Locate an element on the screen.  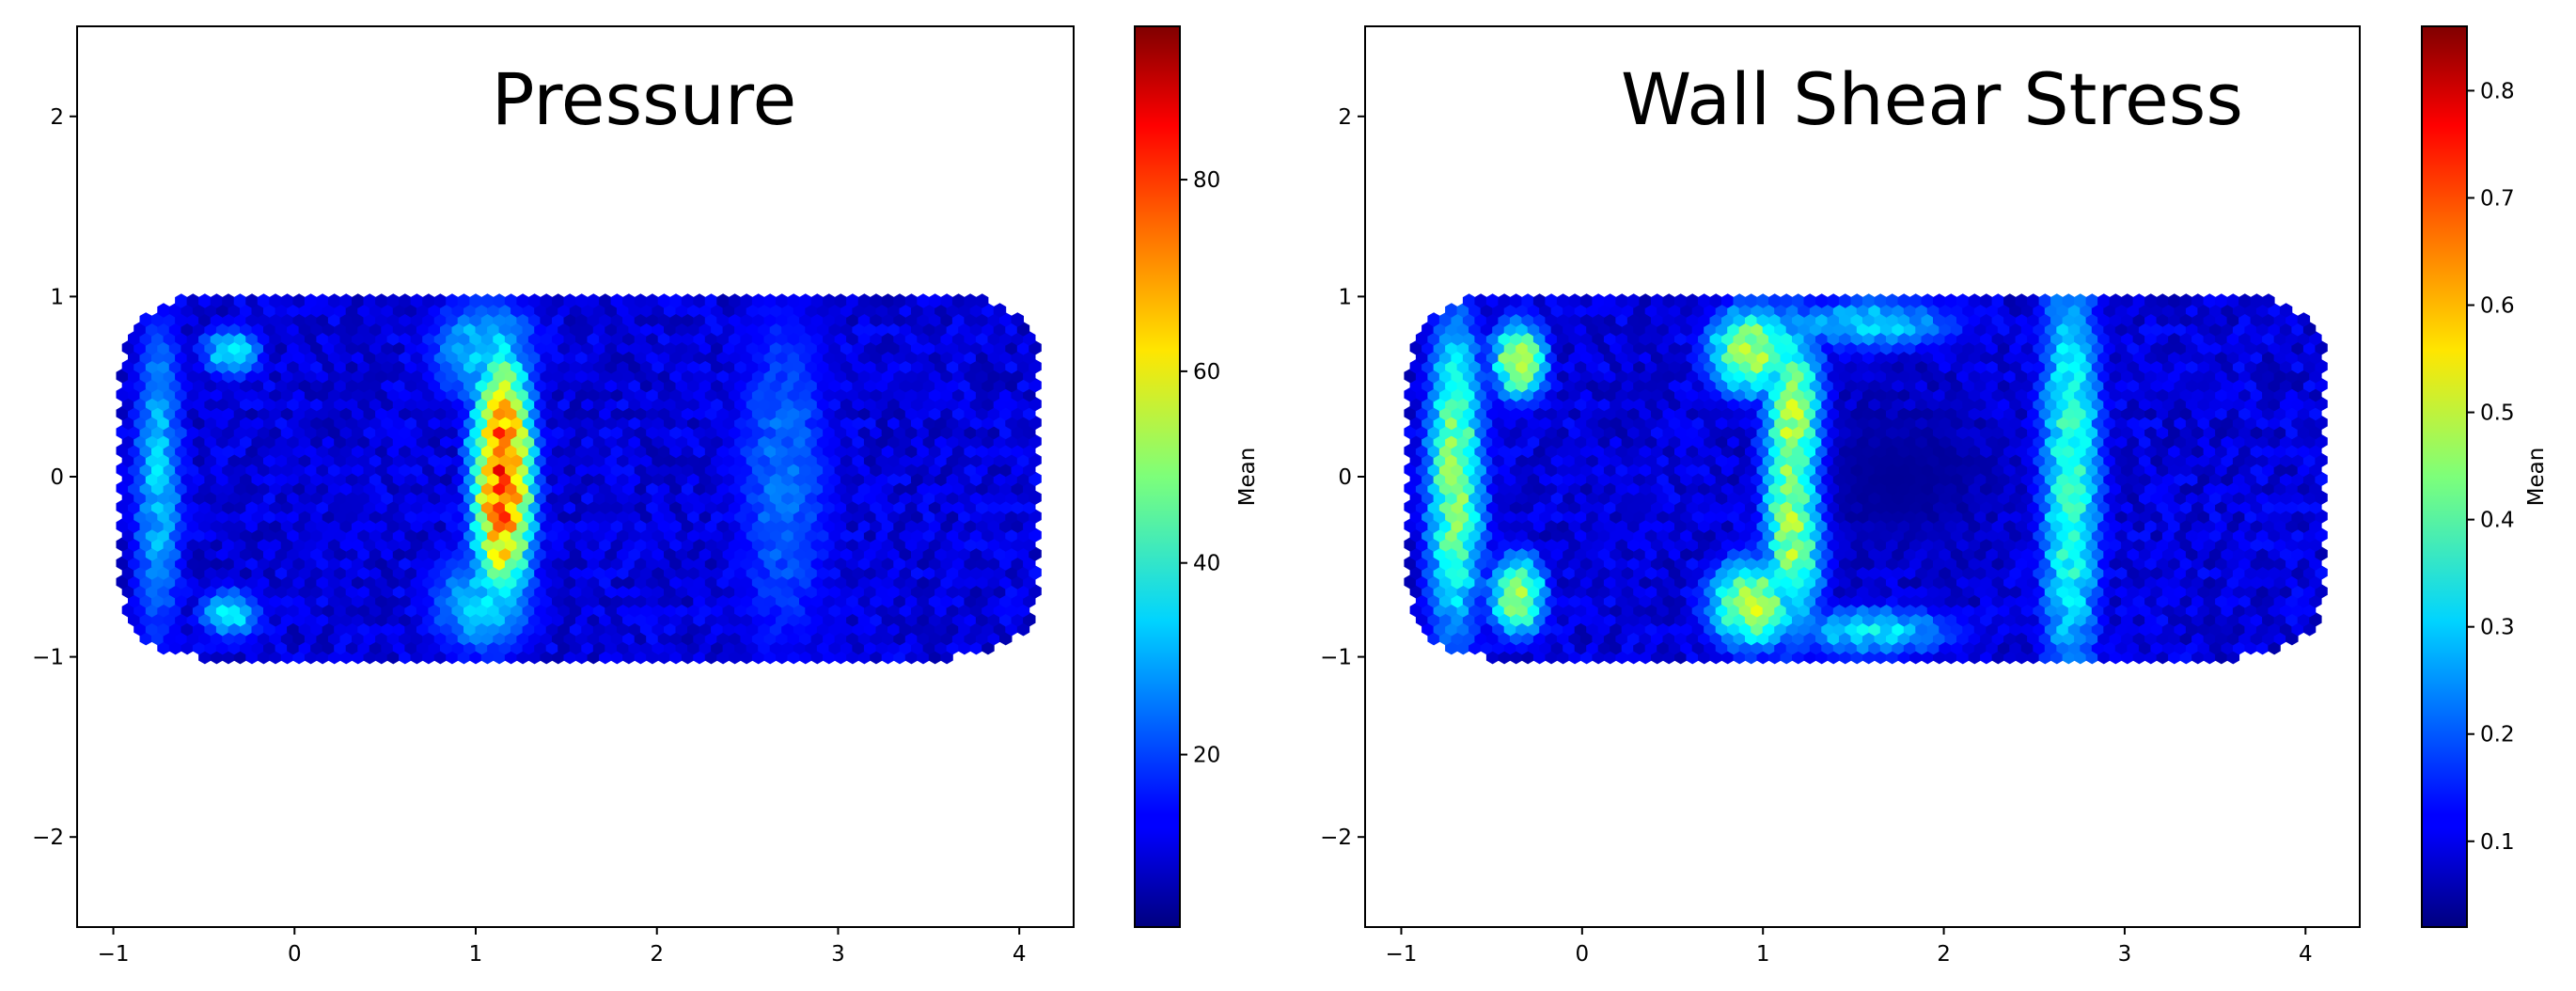
pressure-title: Pressure is located at coordinates (645, 99).